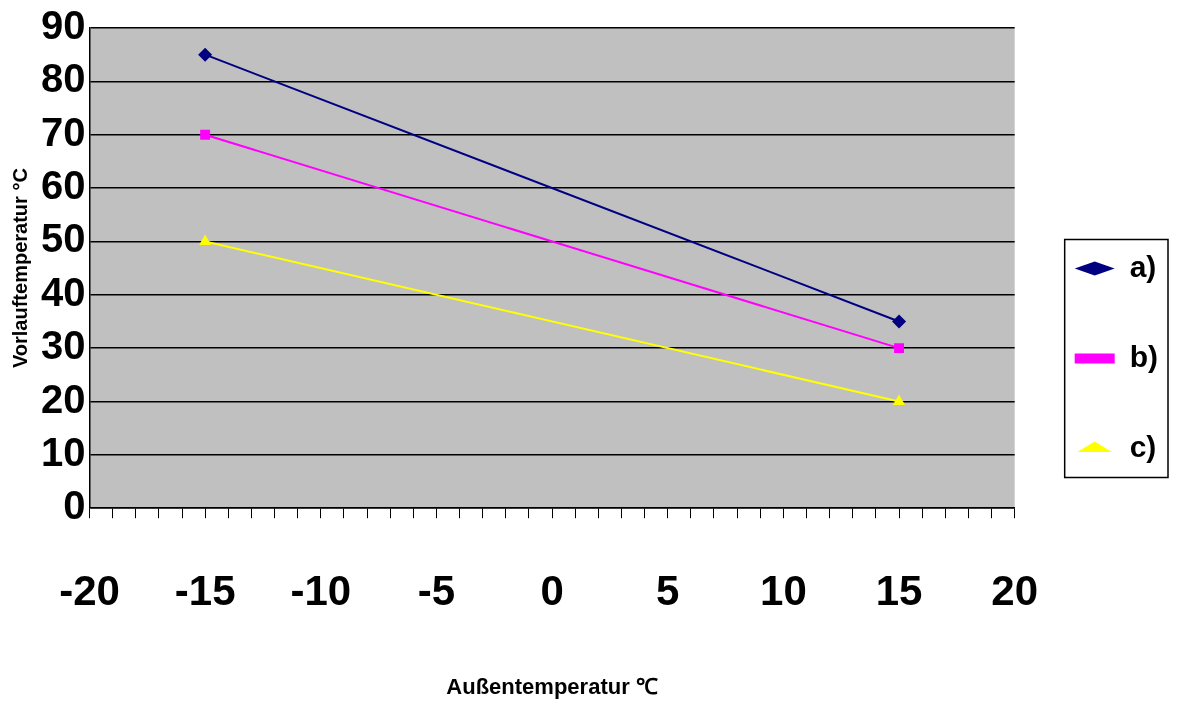 Image resolution: width=1183 pixels, height=710 pixels. What do you see at coordinates (63, 291) in the screenshot?
I see `y-tick-label: 40` at bounding box center [63, 291].